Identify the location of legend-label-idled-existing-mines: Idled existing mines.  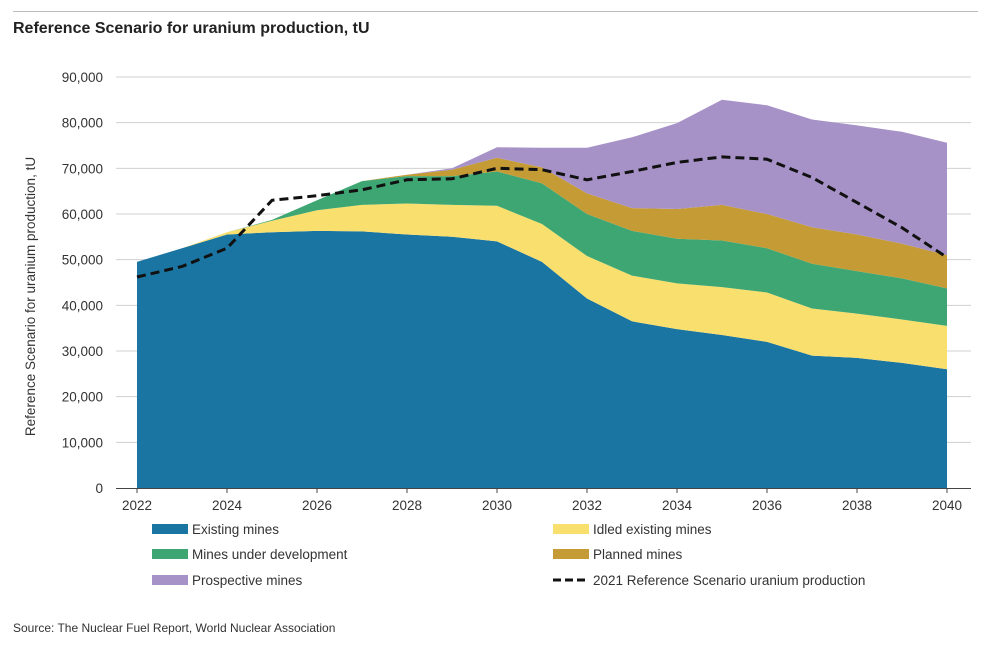
(652, 529).